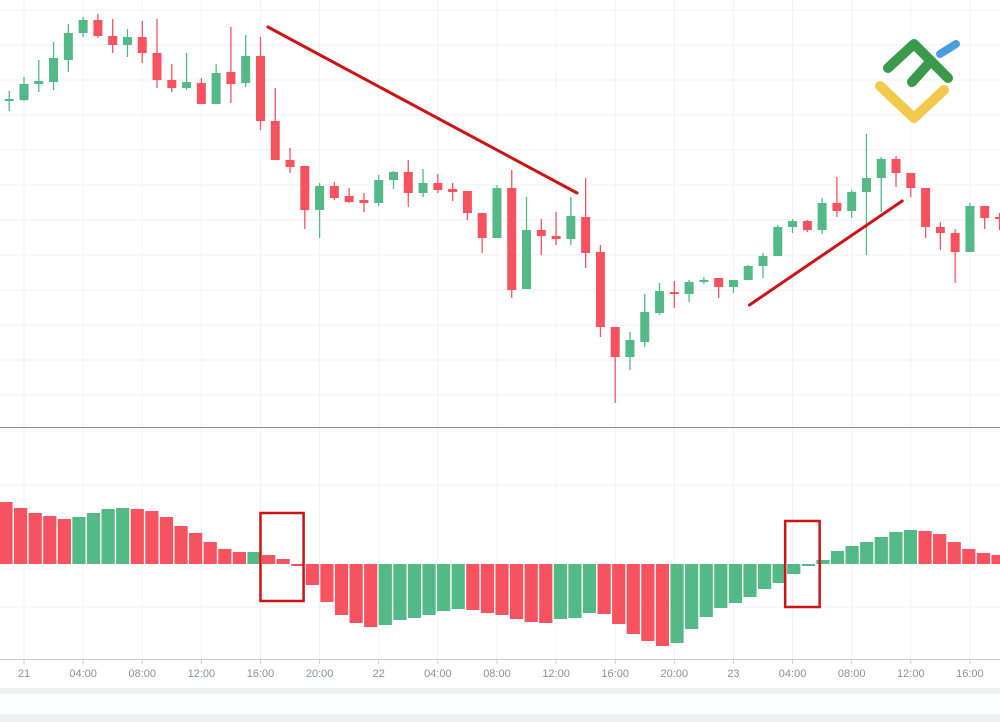 The image size is (1000, 722). Describe the element at coordinates (912, 102) in the screenshot. I see `logo-yellow-chevron` at that location.